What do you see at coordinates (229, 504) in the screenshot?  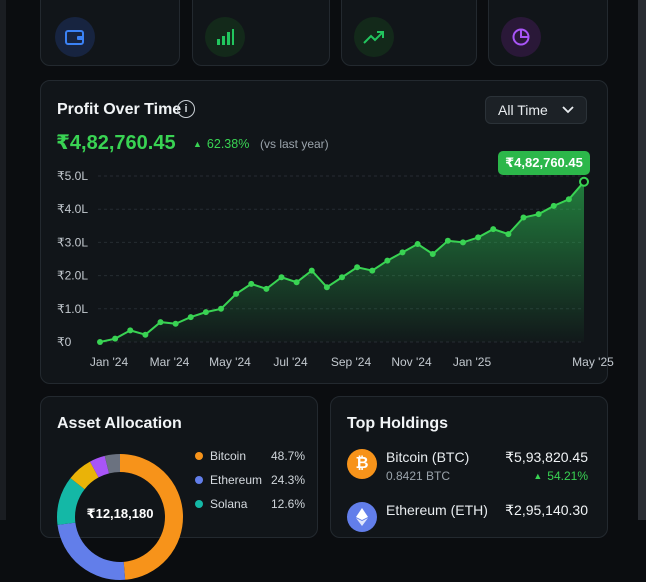 I see `legend-label: Solana` at bounding box center [229, 504].